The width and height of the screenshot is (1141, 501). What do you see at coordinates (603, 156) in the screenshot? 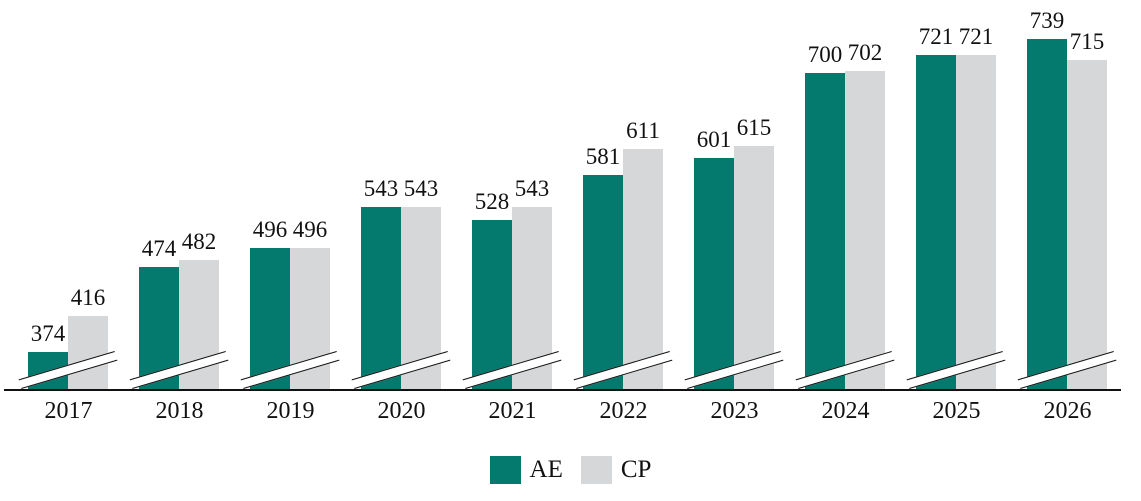
I see `value-label-ae-2022: 581` at bounding box center [603, 156].